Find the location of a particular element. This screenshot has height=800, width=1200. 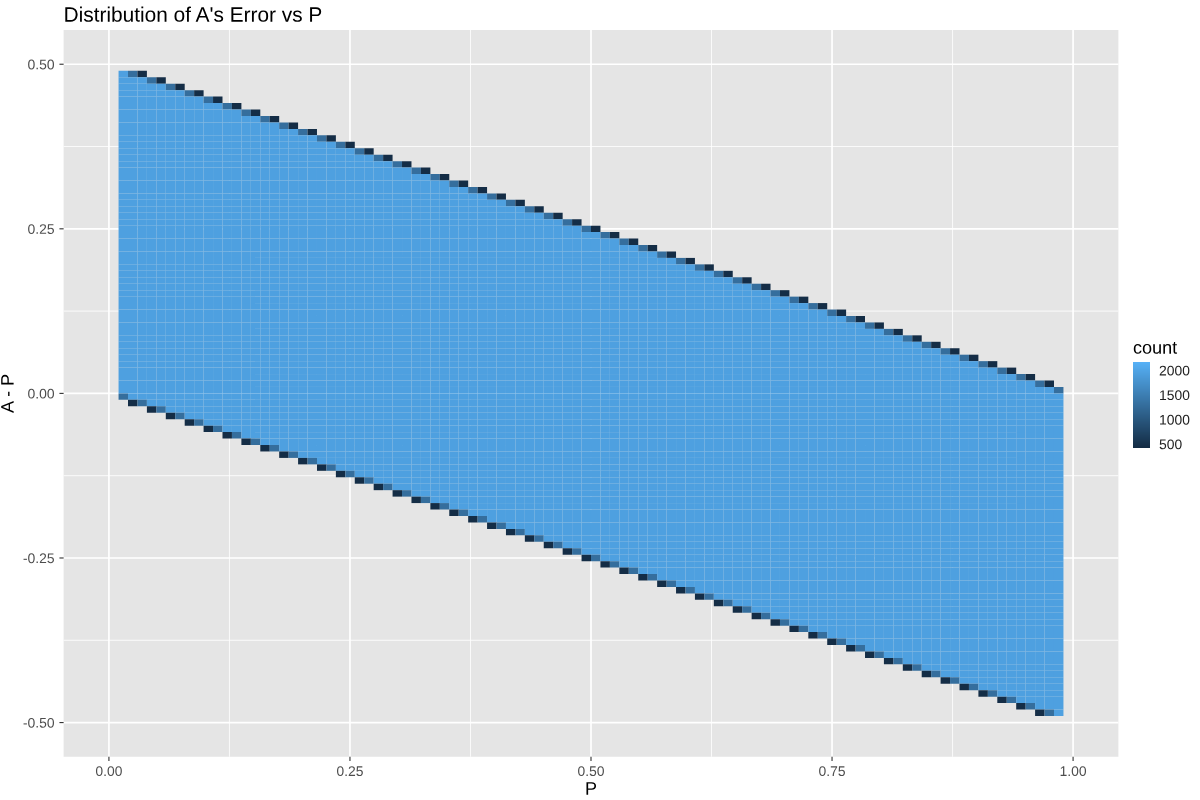

color-bar-label: 1000 is located at coordinates (1175, 419).